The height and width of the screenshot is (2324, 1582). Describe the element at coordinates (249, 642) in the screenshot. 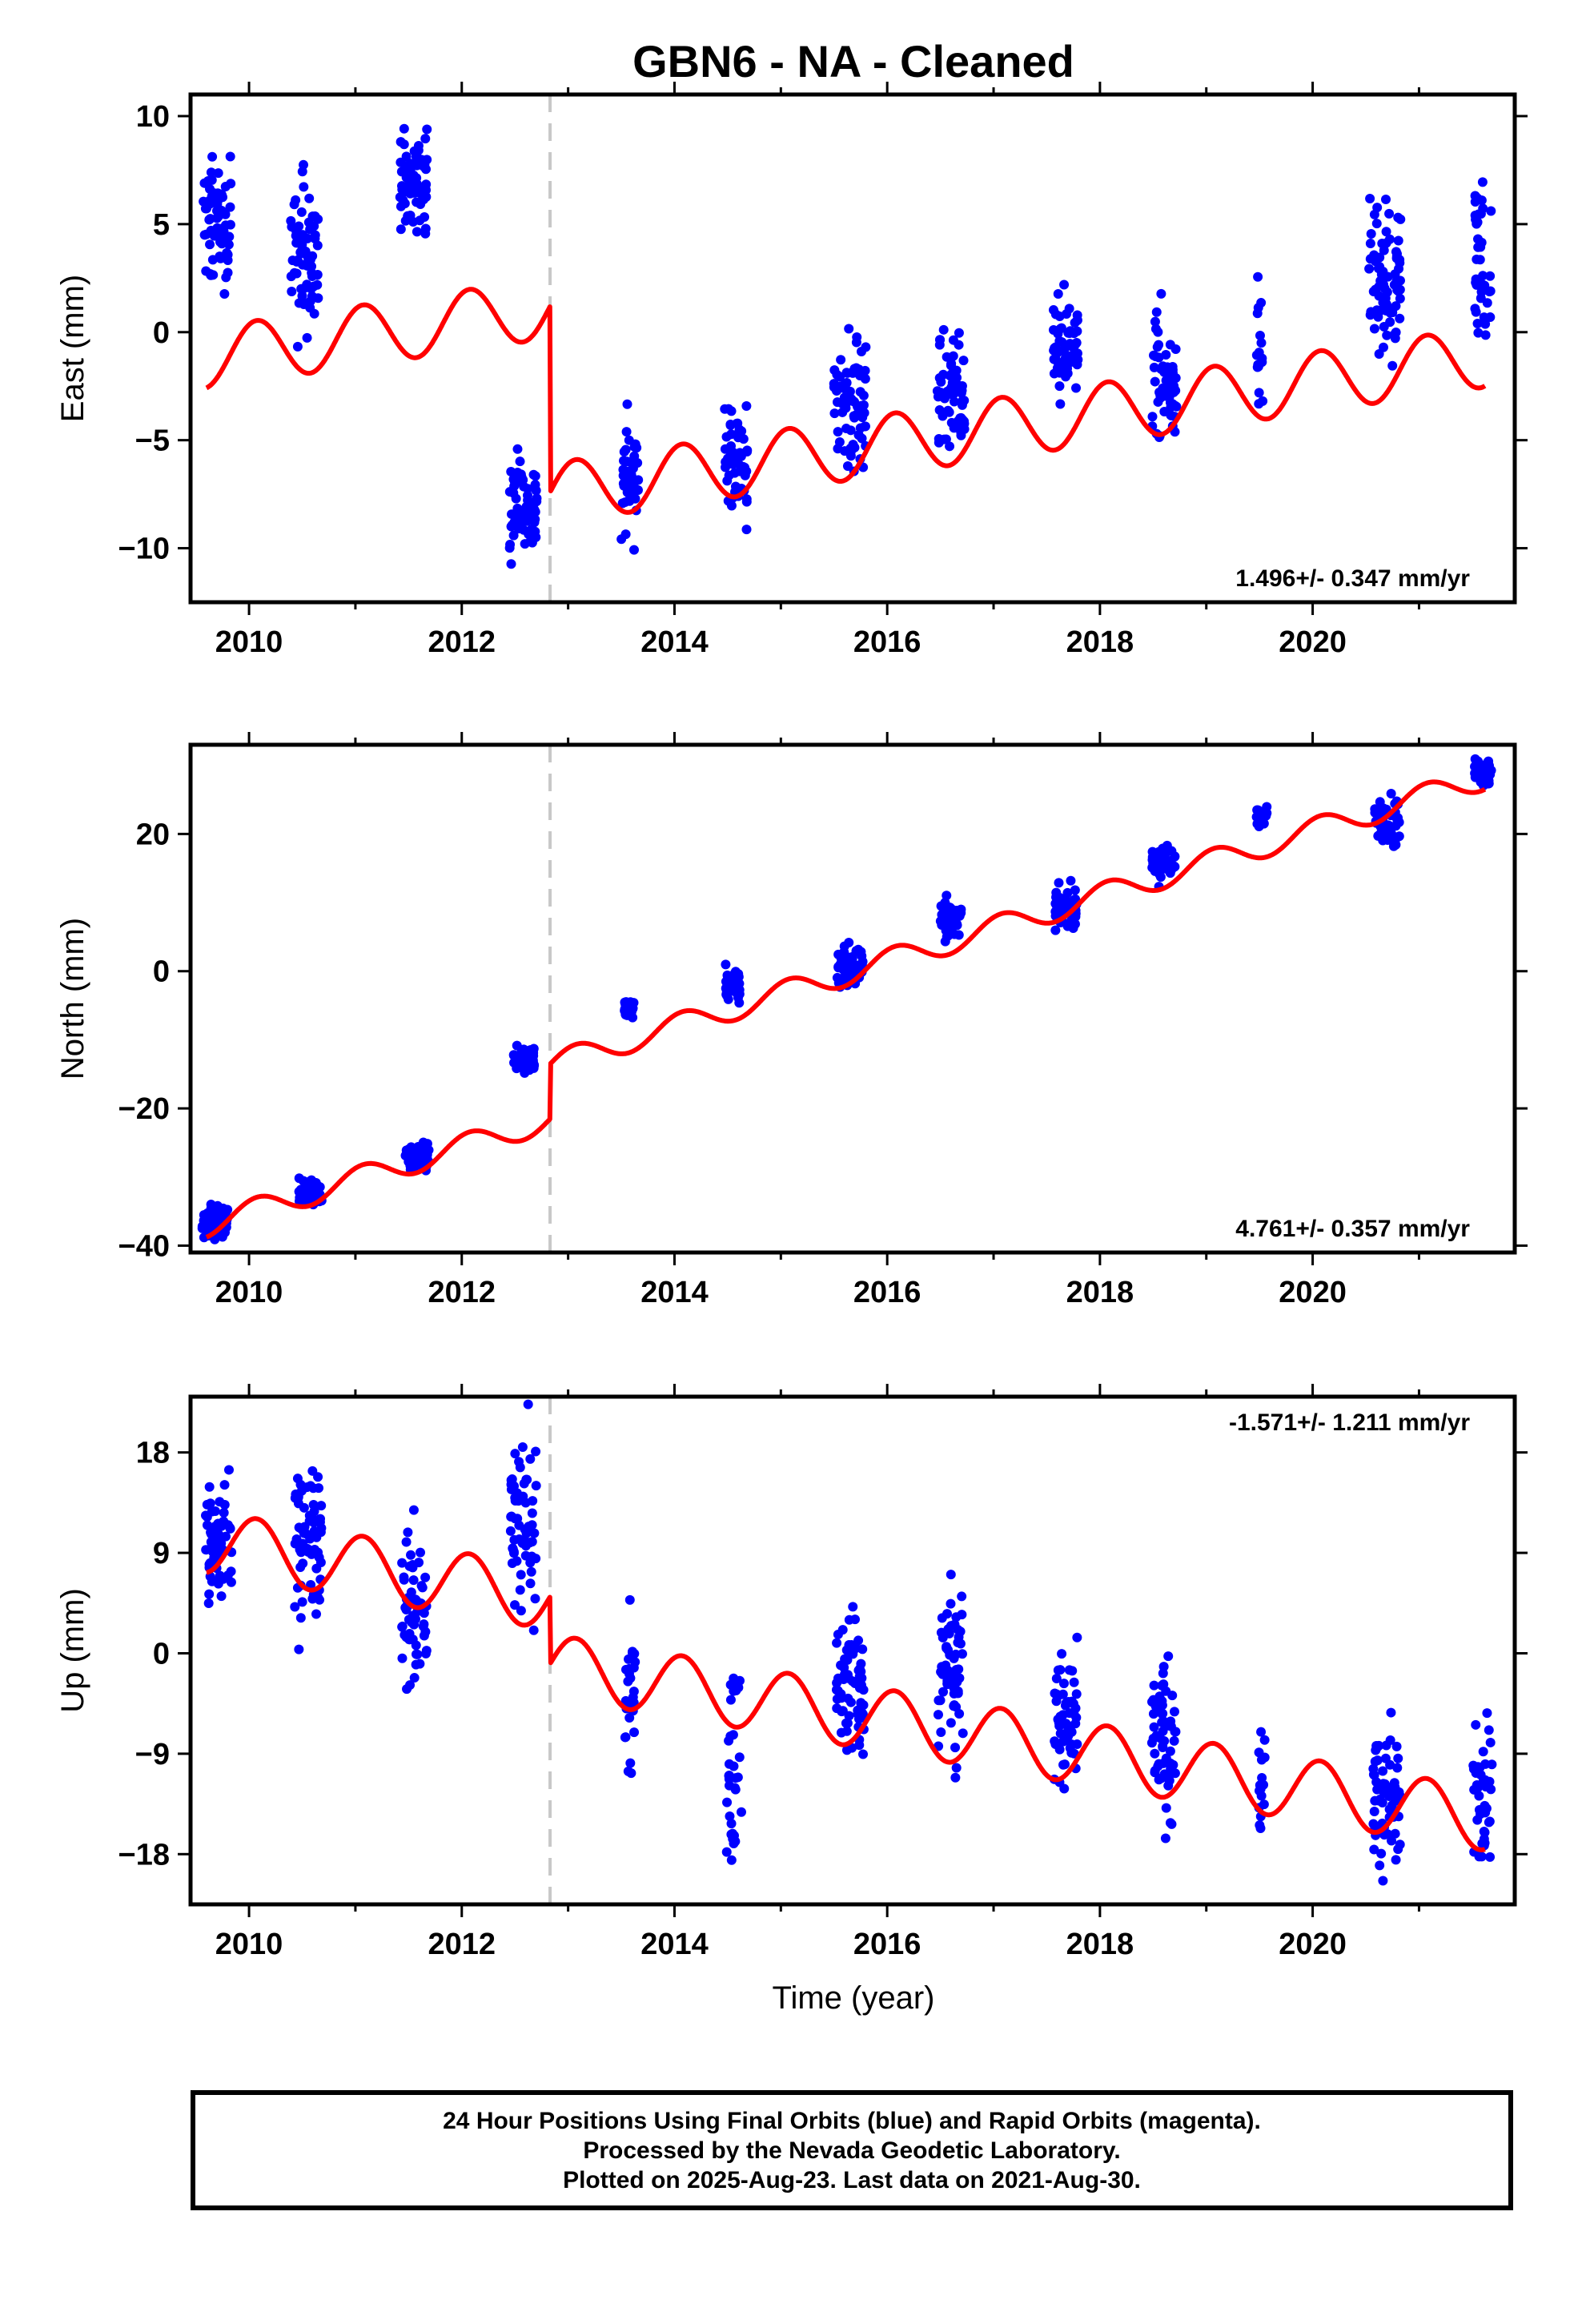

I see `x-tick-label: 2010` at that location.